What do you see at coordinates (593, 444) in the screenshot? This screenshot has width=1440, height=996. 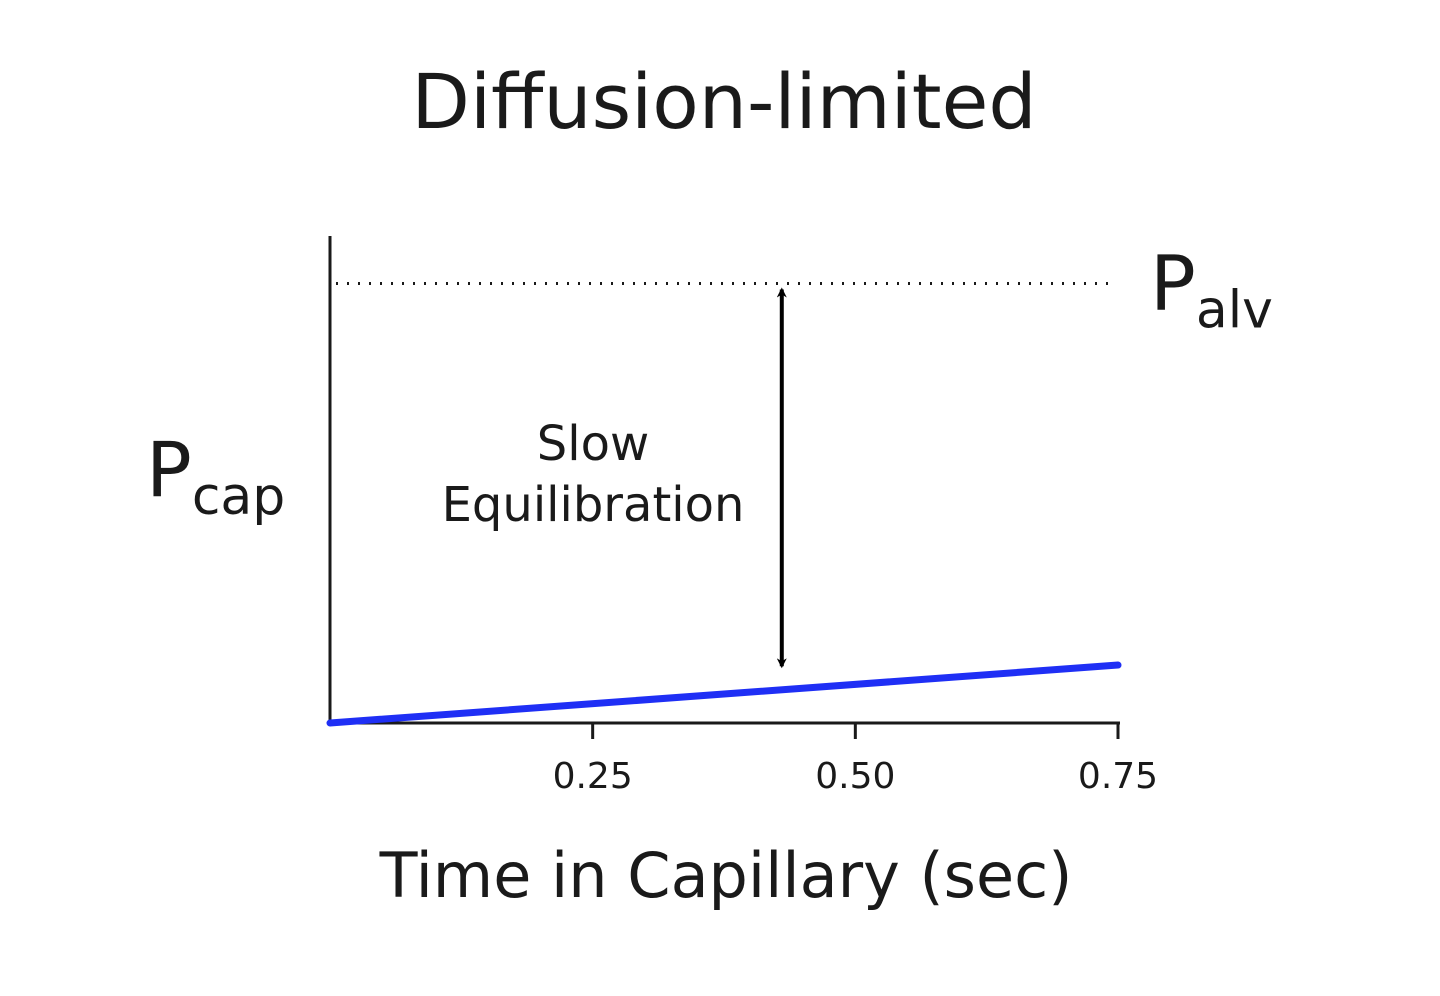 I see `annotation-line-1: Slow` at bounding box center [593, 444].